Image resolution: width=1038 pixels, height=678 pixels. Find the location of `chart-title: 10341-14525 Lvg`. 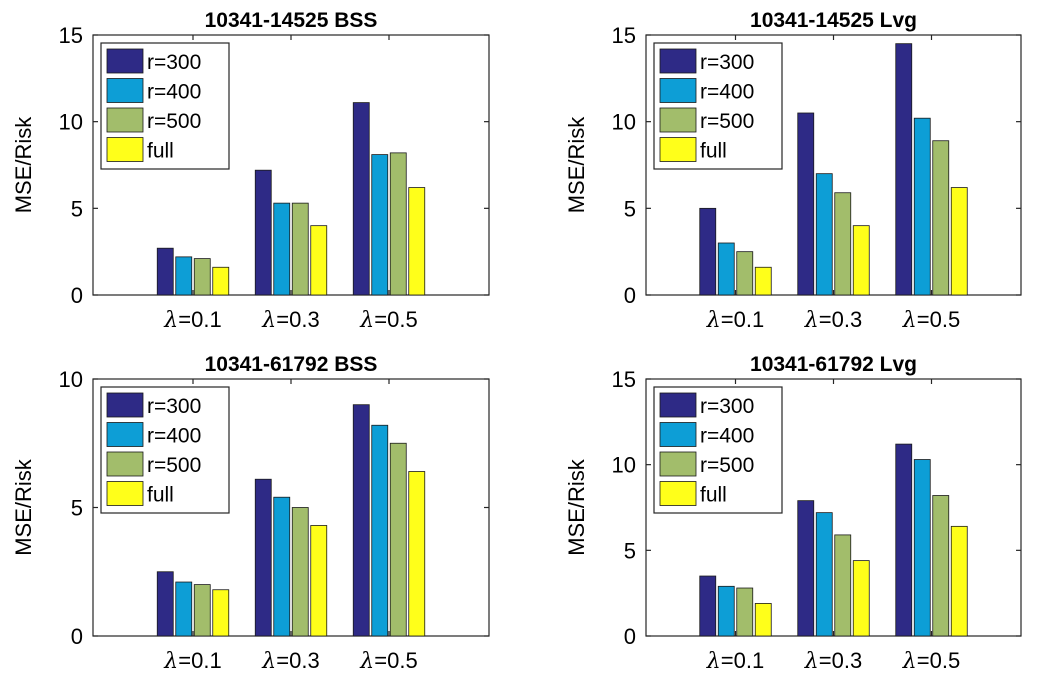

chart-title: 10341-14525 Lvg is located at coordinates (833, 20).